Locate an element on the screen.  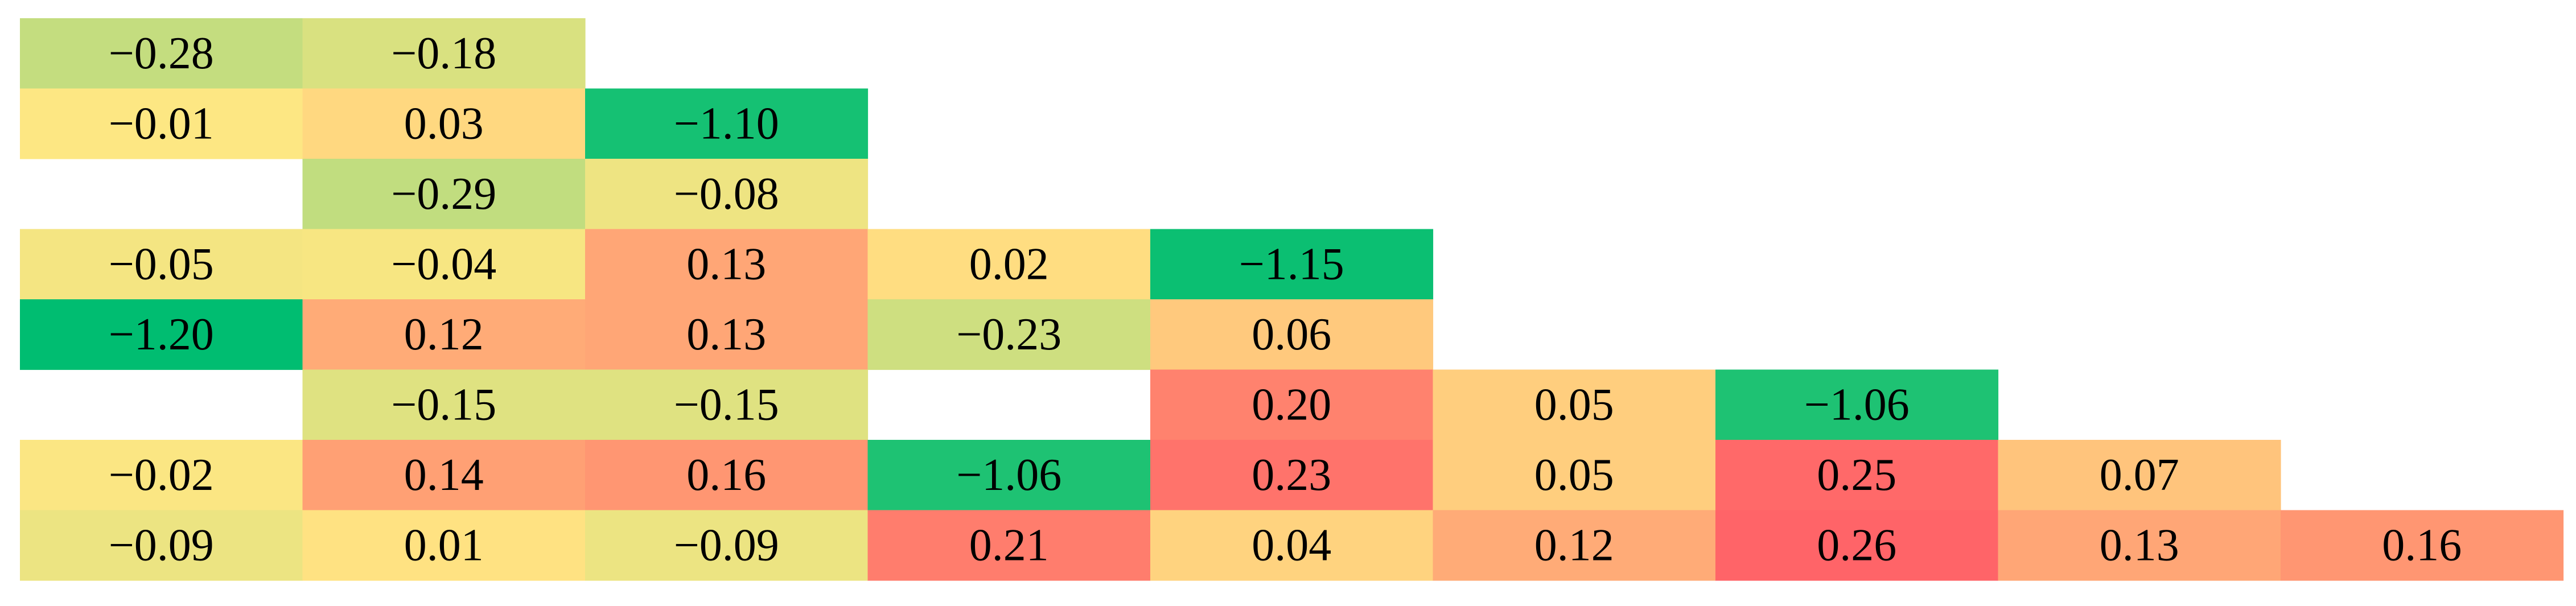
heatmap-cell-label-r7-c5: 0.12 is located at coordinates (1574, 545).